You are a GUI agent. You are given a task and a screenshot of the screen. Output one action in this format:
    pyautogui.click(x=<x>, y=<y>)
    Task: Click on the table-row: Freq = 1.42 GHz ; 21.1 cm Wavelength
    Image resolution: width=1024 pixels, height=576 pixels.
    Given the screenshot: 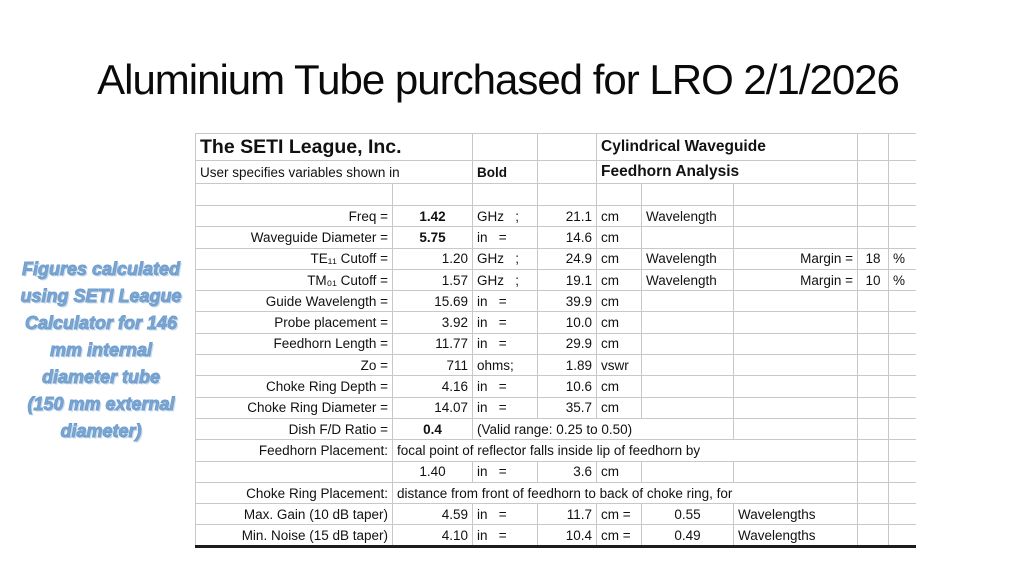 What is the action you would take?
    pyautogui.click(x=555, y=216)
    